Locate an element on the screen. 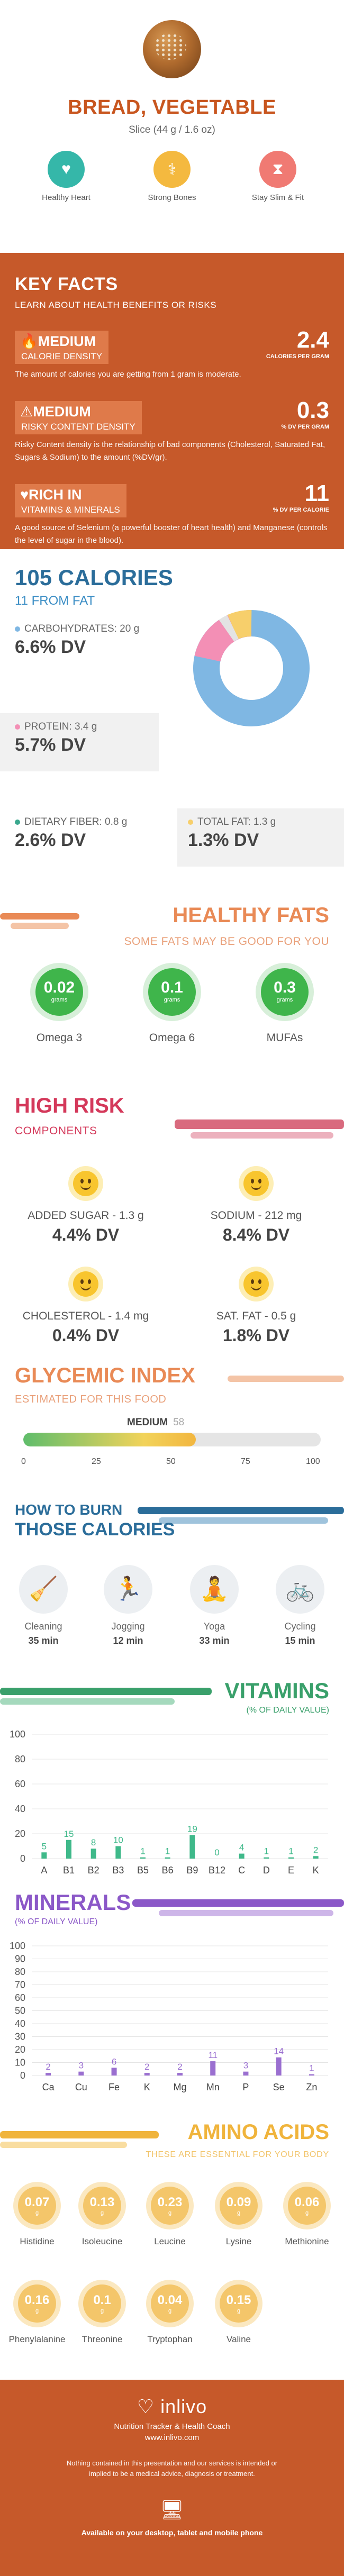 The height and width of the screenshot is (2576, 344). amino-acid-item: 0.15 g Valine is located at coordinates (239, 2314).